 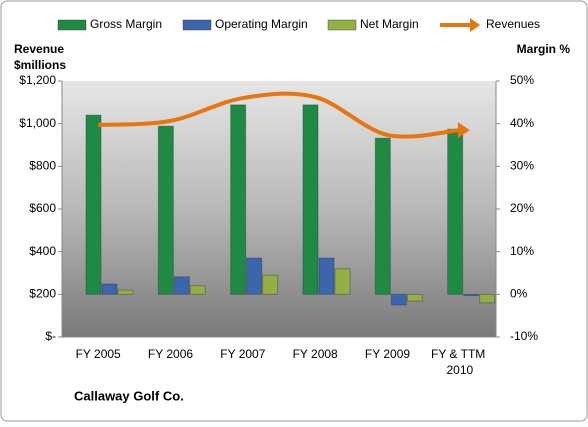 I want to click on x-tick-label: FY 2008, so click(x=315, y=354).